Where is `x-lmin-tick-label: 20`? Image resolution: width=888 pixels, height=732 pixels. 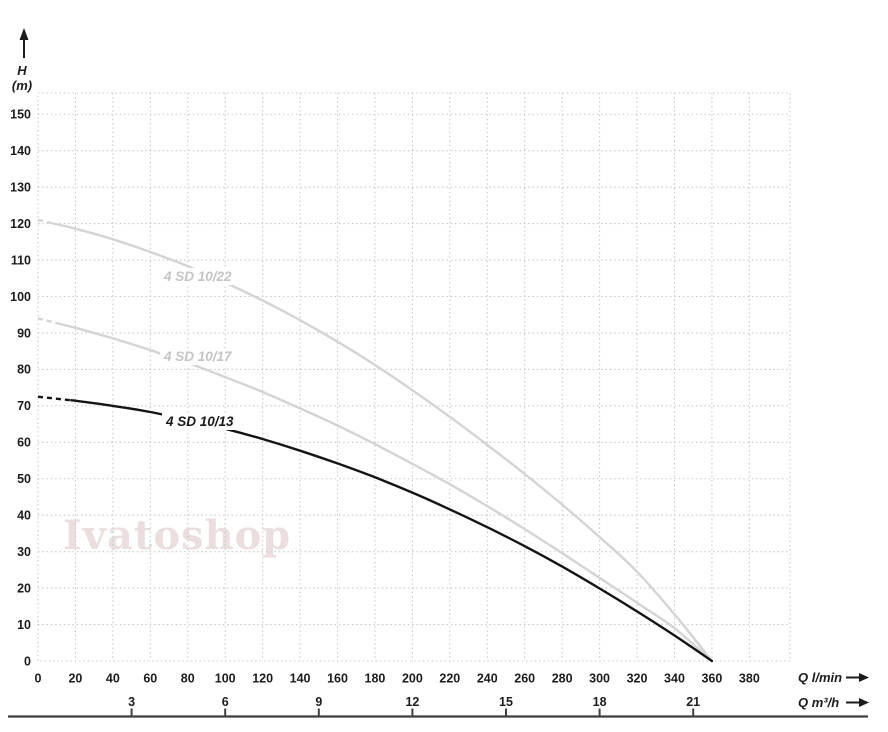 x-lmin-tick-label: 20 is located at coordinates (75, 679).